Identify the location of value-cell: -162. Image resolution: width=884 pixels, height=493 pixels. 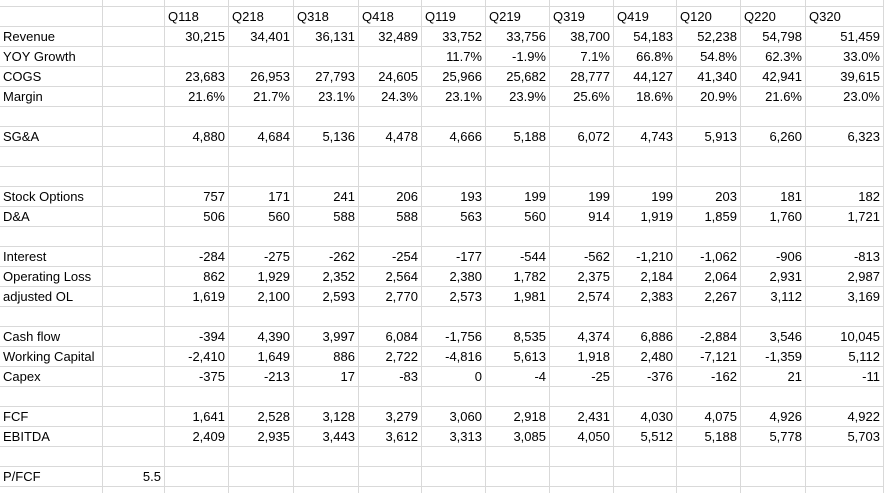
(709, 377).